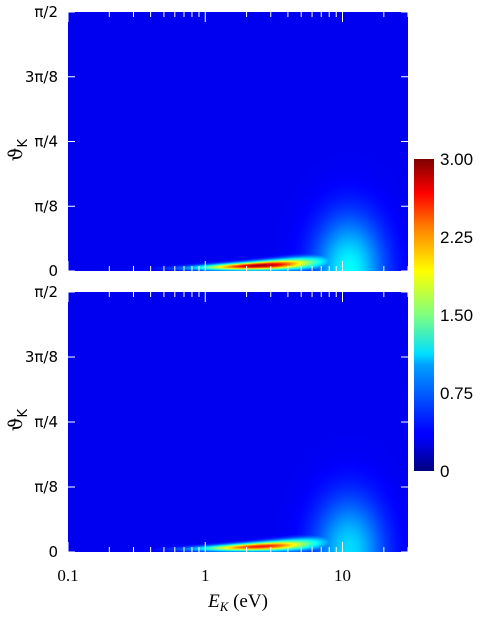 The image size is (484, 618). Describe the element at coordinates (444, 471) in the screenshot. I see `colorbar-tick-label: 0` at that location.